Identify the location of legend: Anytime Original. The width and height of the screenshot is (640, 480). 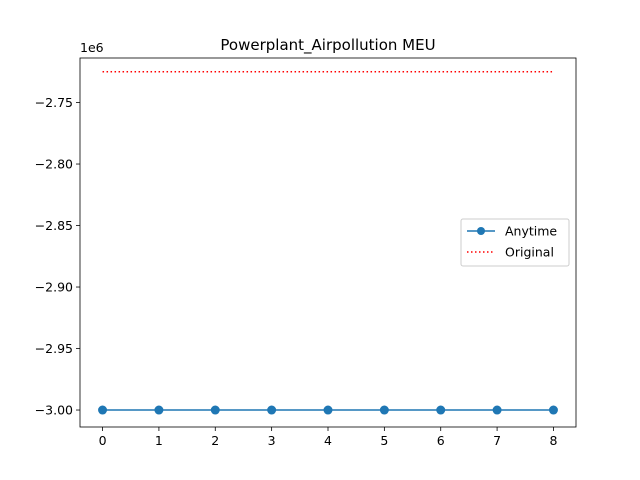
(515, 242).